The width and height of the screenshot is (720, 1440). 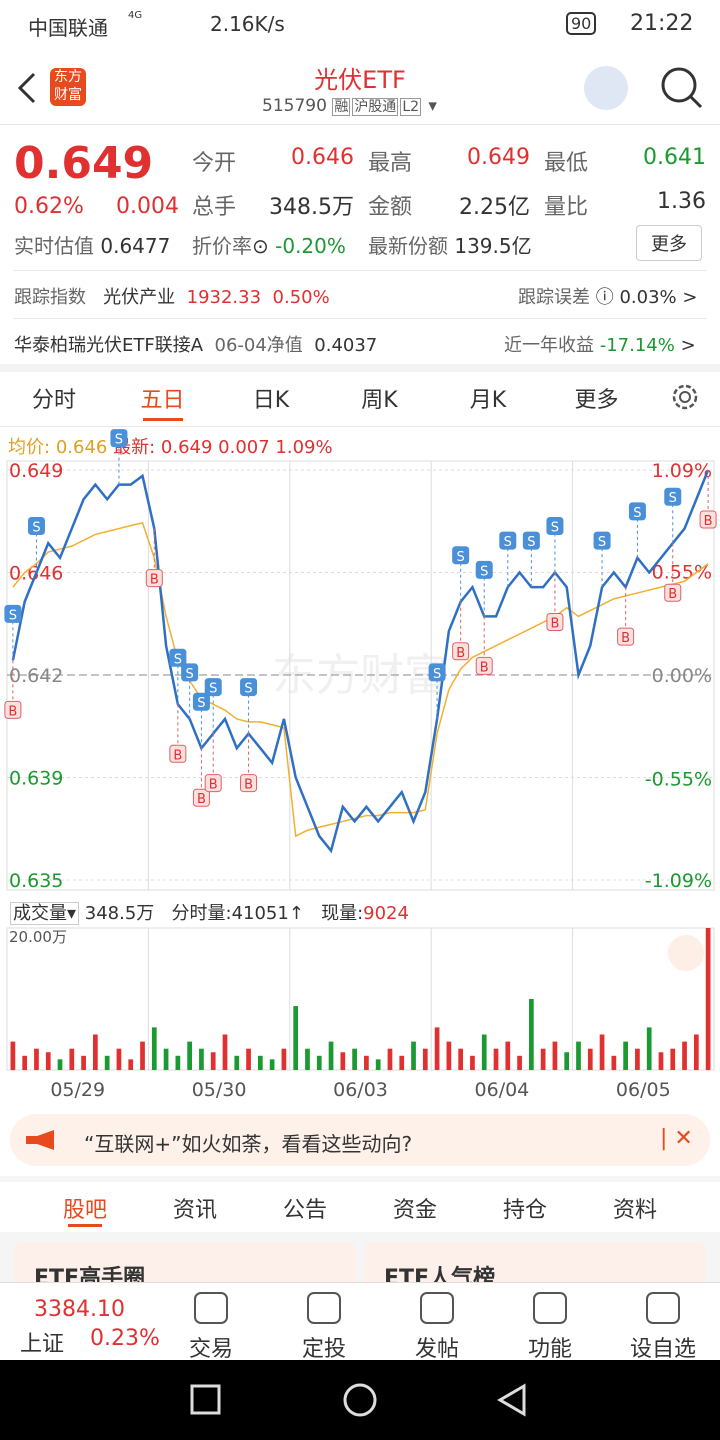 I want to click on bottom-item: 交易, so click(x=210, y=1349).